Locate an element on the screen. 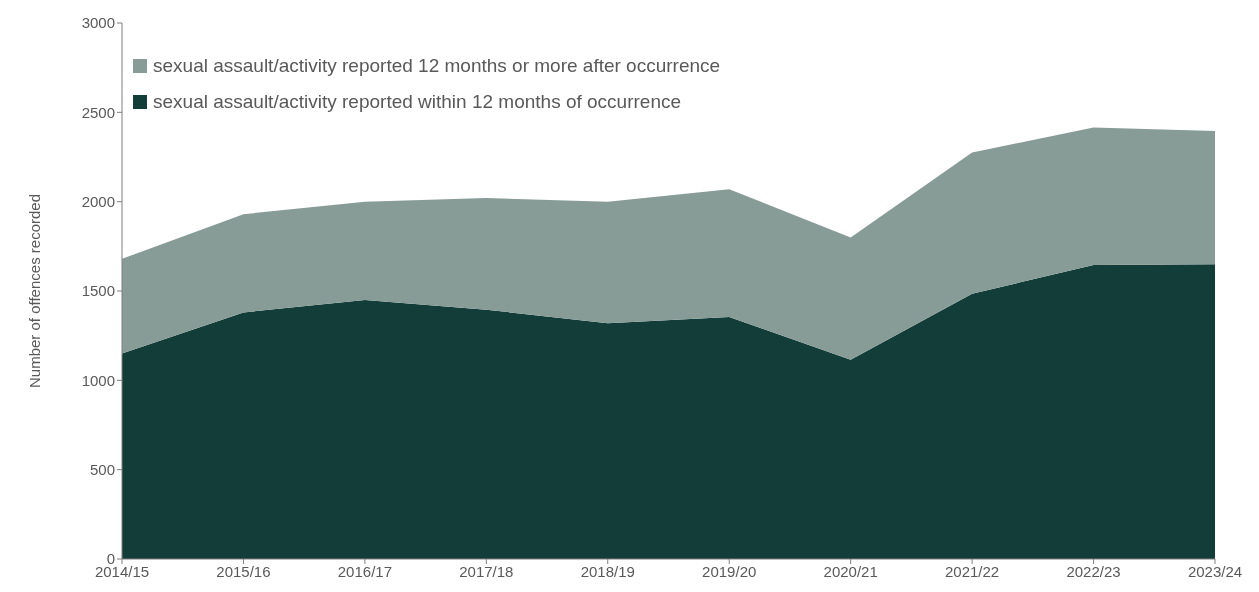  x-tick-label: 2016/17 is located at coordinates (365, 571).